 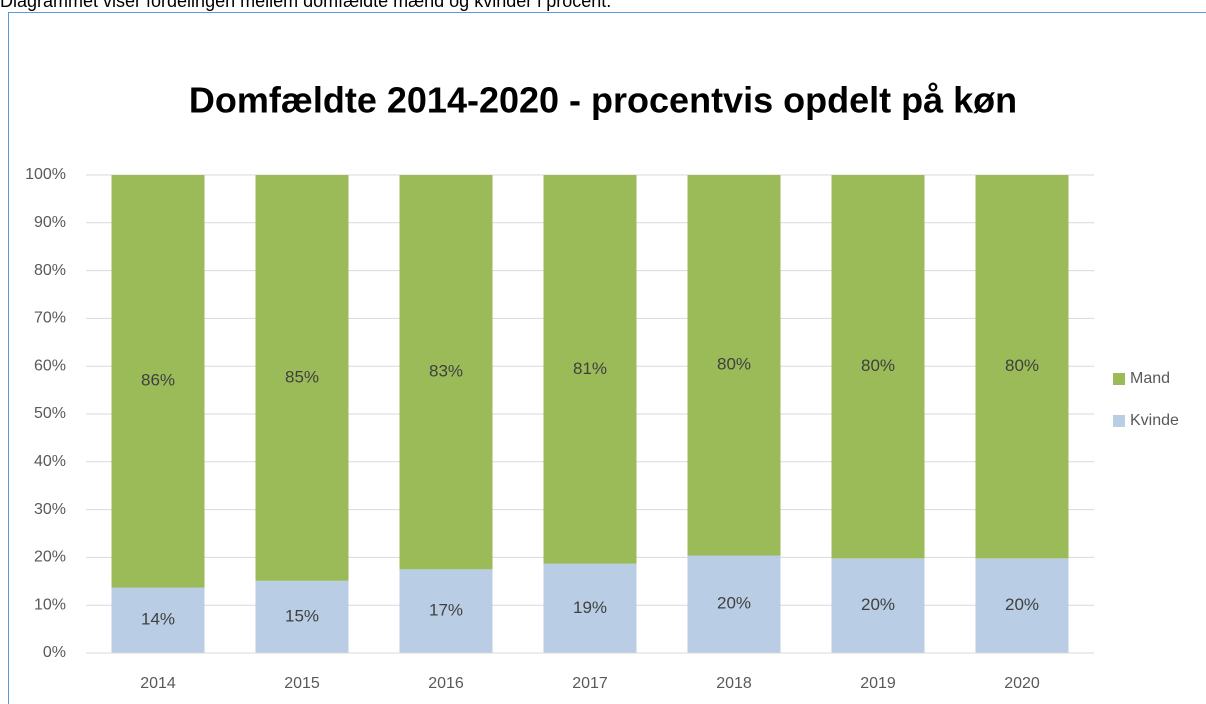 I want to click on data-label: 83%, so click(x=446, y=371).